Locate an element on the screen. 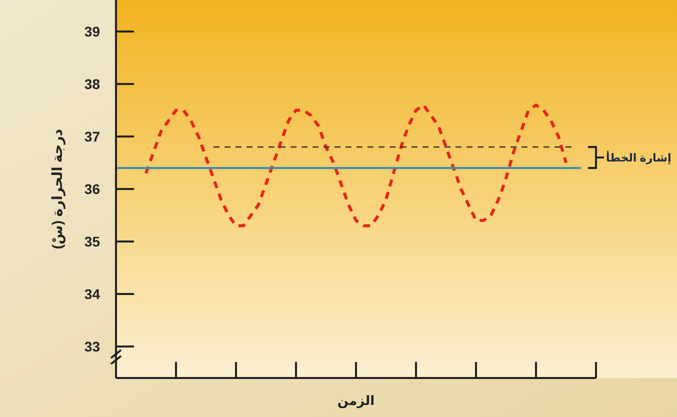 This screenshot has height=417, width=677. y-tick-label: 37 is located at coordinates (92, 136).